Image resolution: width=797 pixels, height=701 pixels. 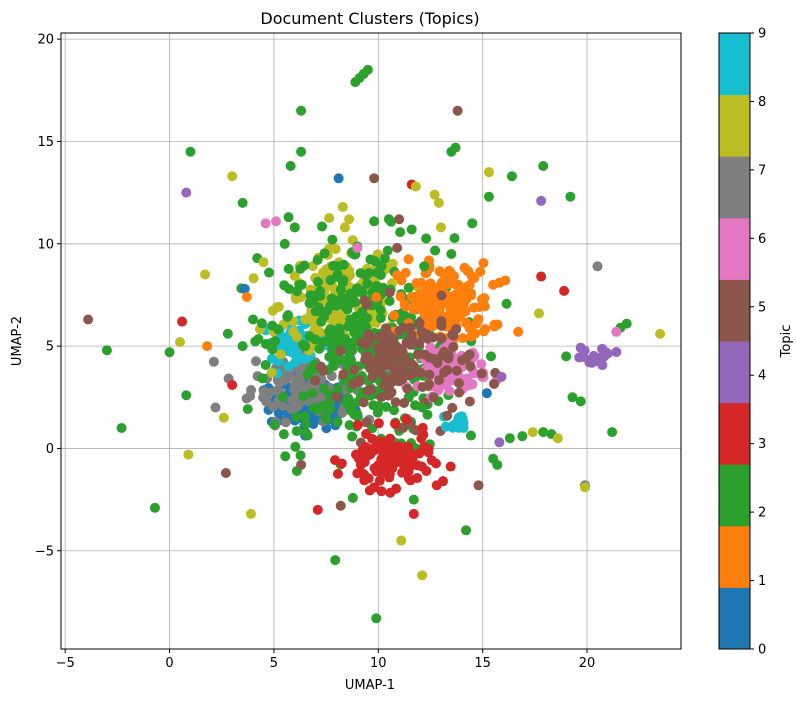 I want to click on y-axis-ticks: −5 0 5 10 15 20, so click(x=48, y=296).